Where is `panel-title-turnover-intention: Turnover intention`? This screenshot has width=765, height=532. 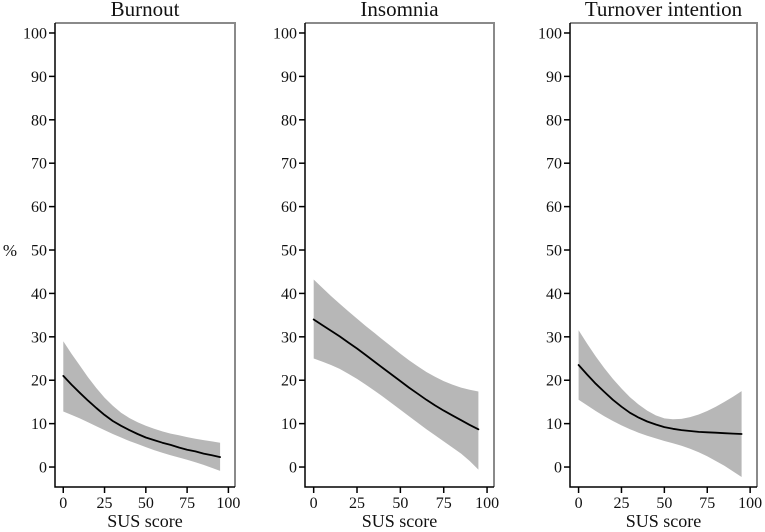 panel-title-turnover-intention: Turnover intention is located at coordinates (663, 10).